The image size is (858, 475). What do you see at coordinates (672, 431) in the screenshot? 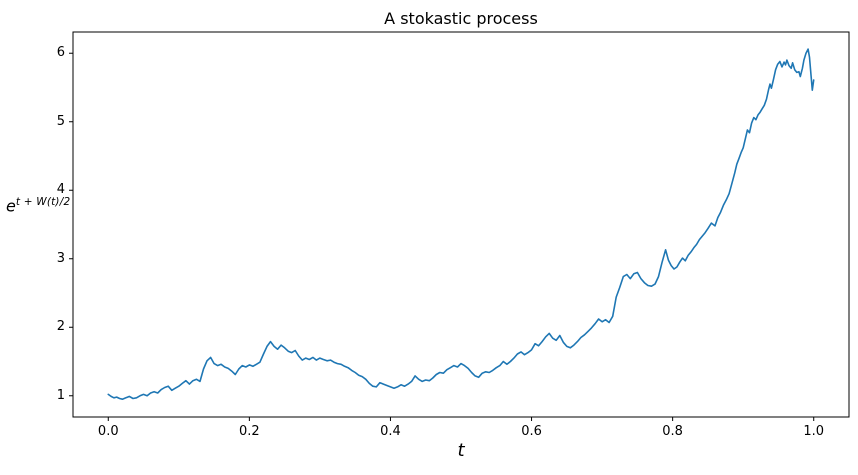
I see `x-tick-label: 0.8` at bounding box center [672, 431].